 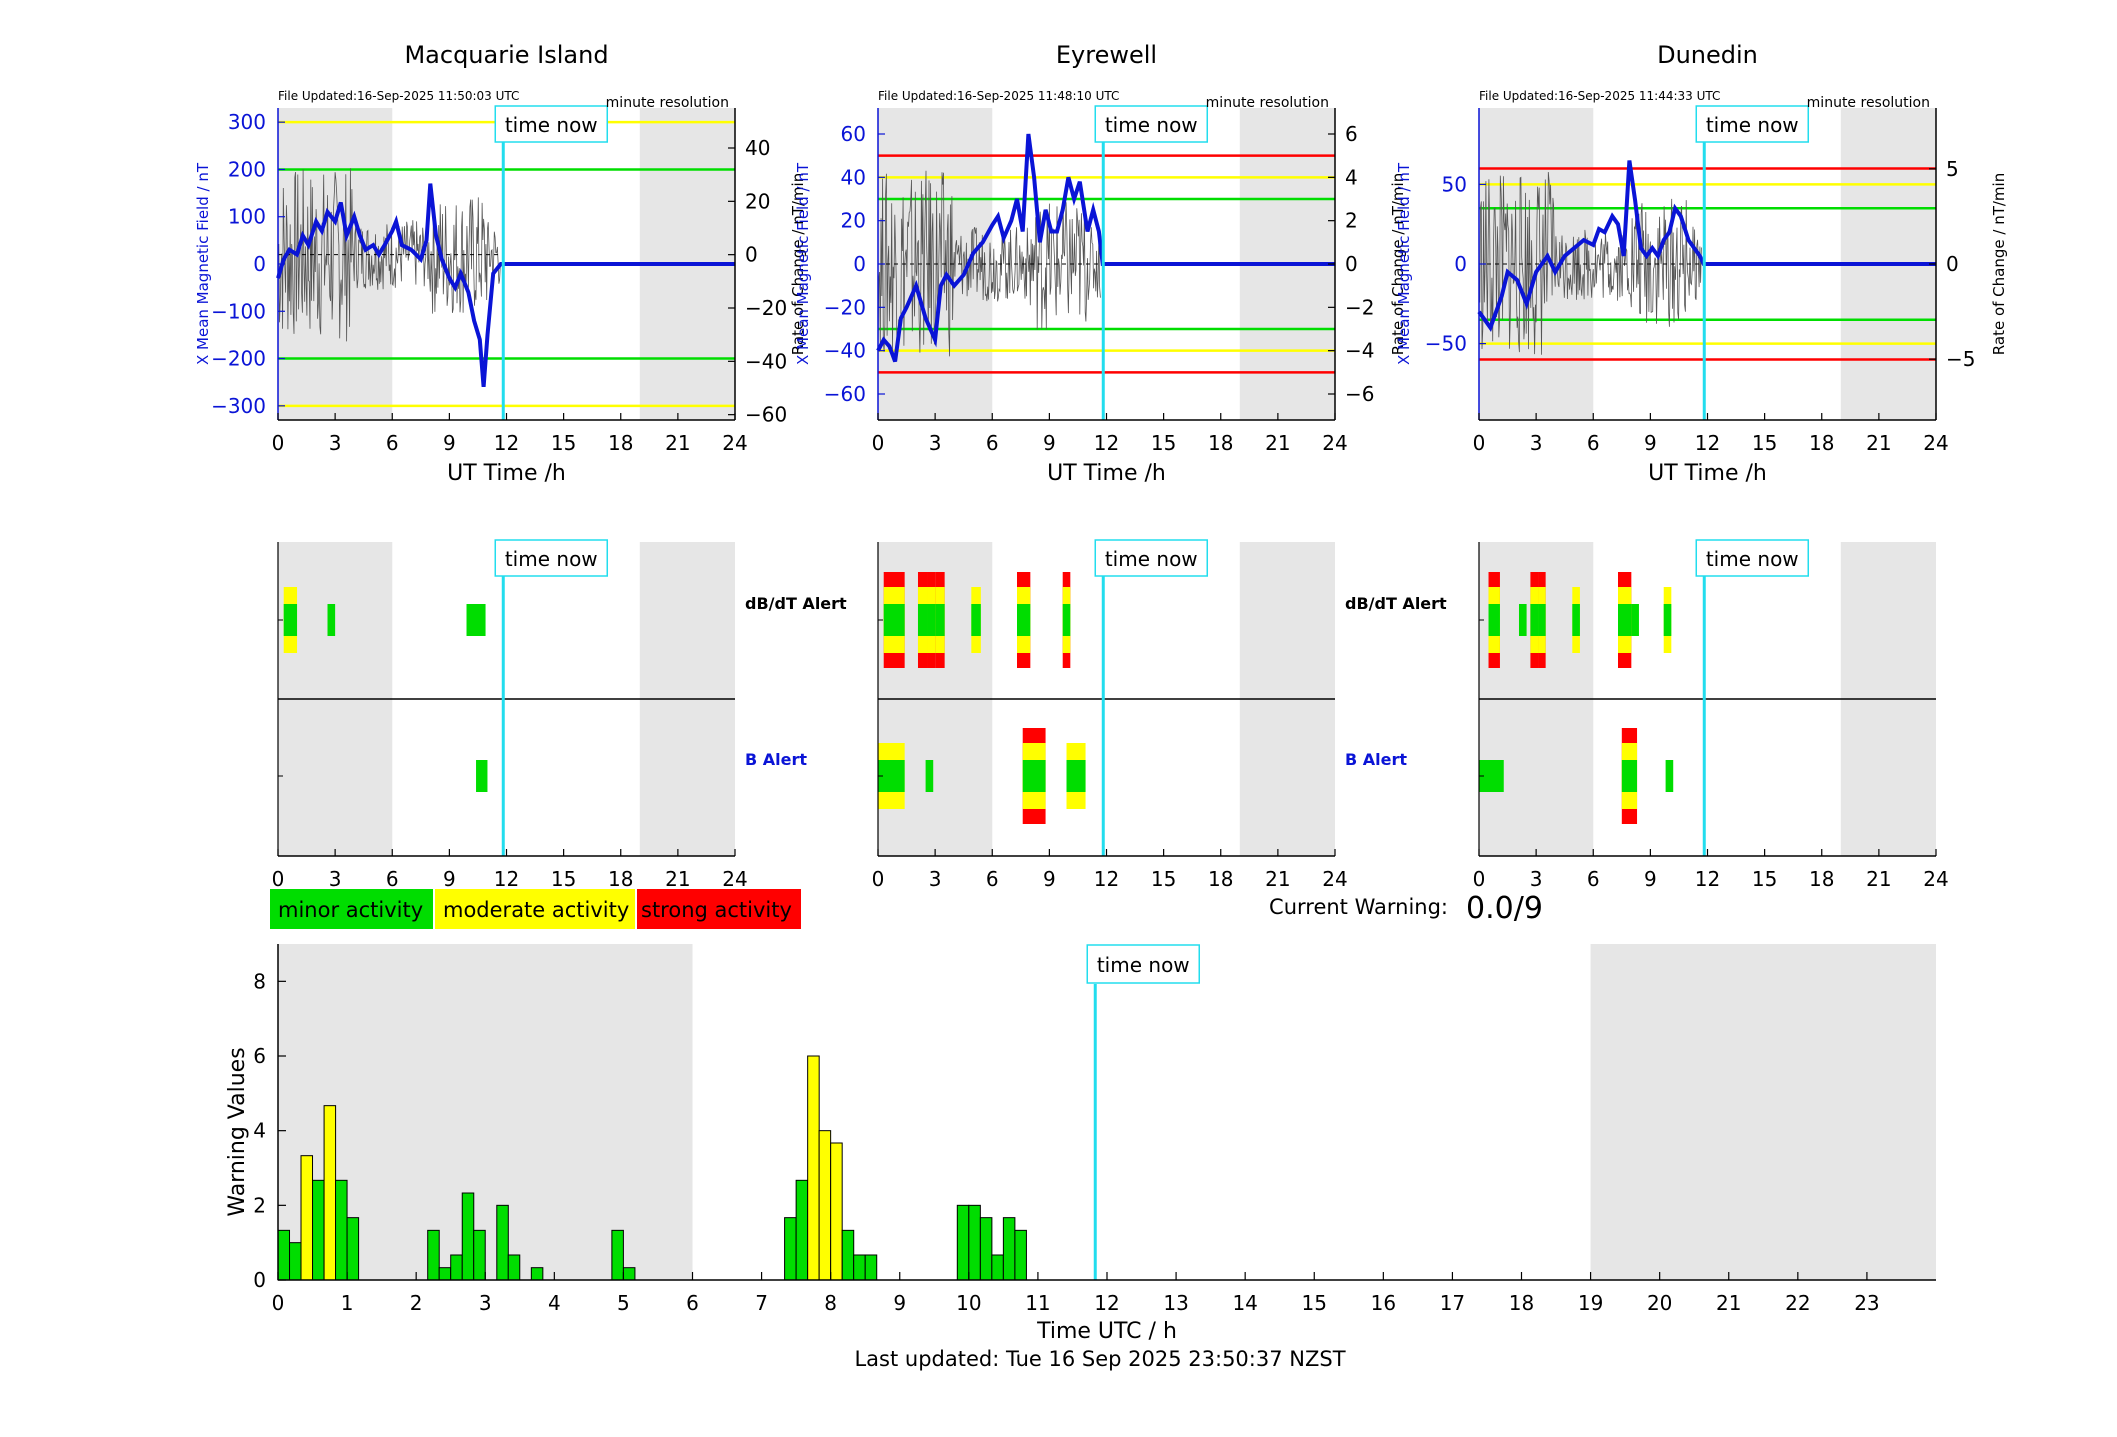 What do you see at coordinates (766, 415) in the screenshot?
I see `right-tick-label: −60` at bounding box center [766, 415].